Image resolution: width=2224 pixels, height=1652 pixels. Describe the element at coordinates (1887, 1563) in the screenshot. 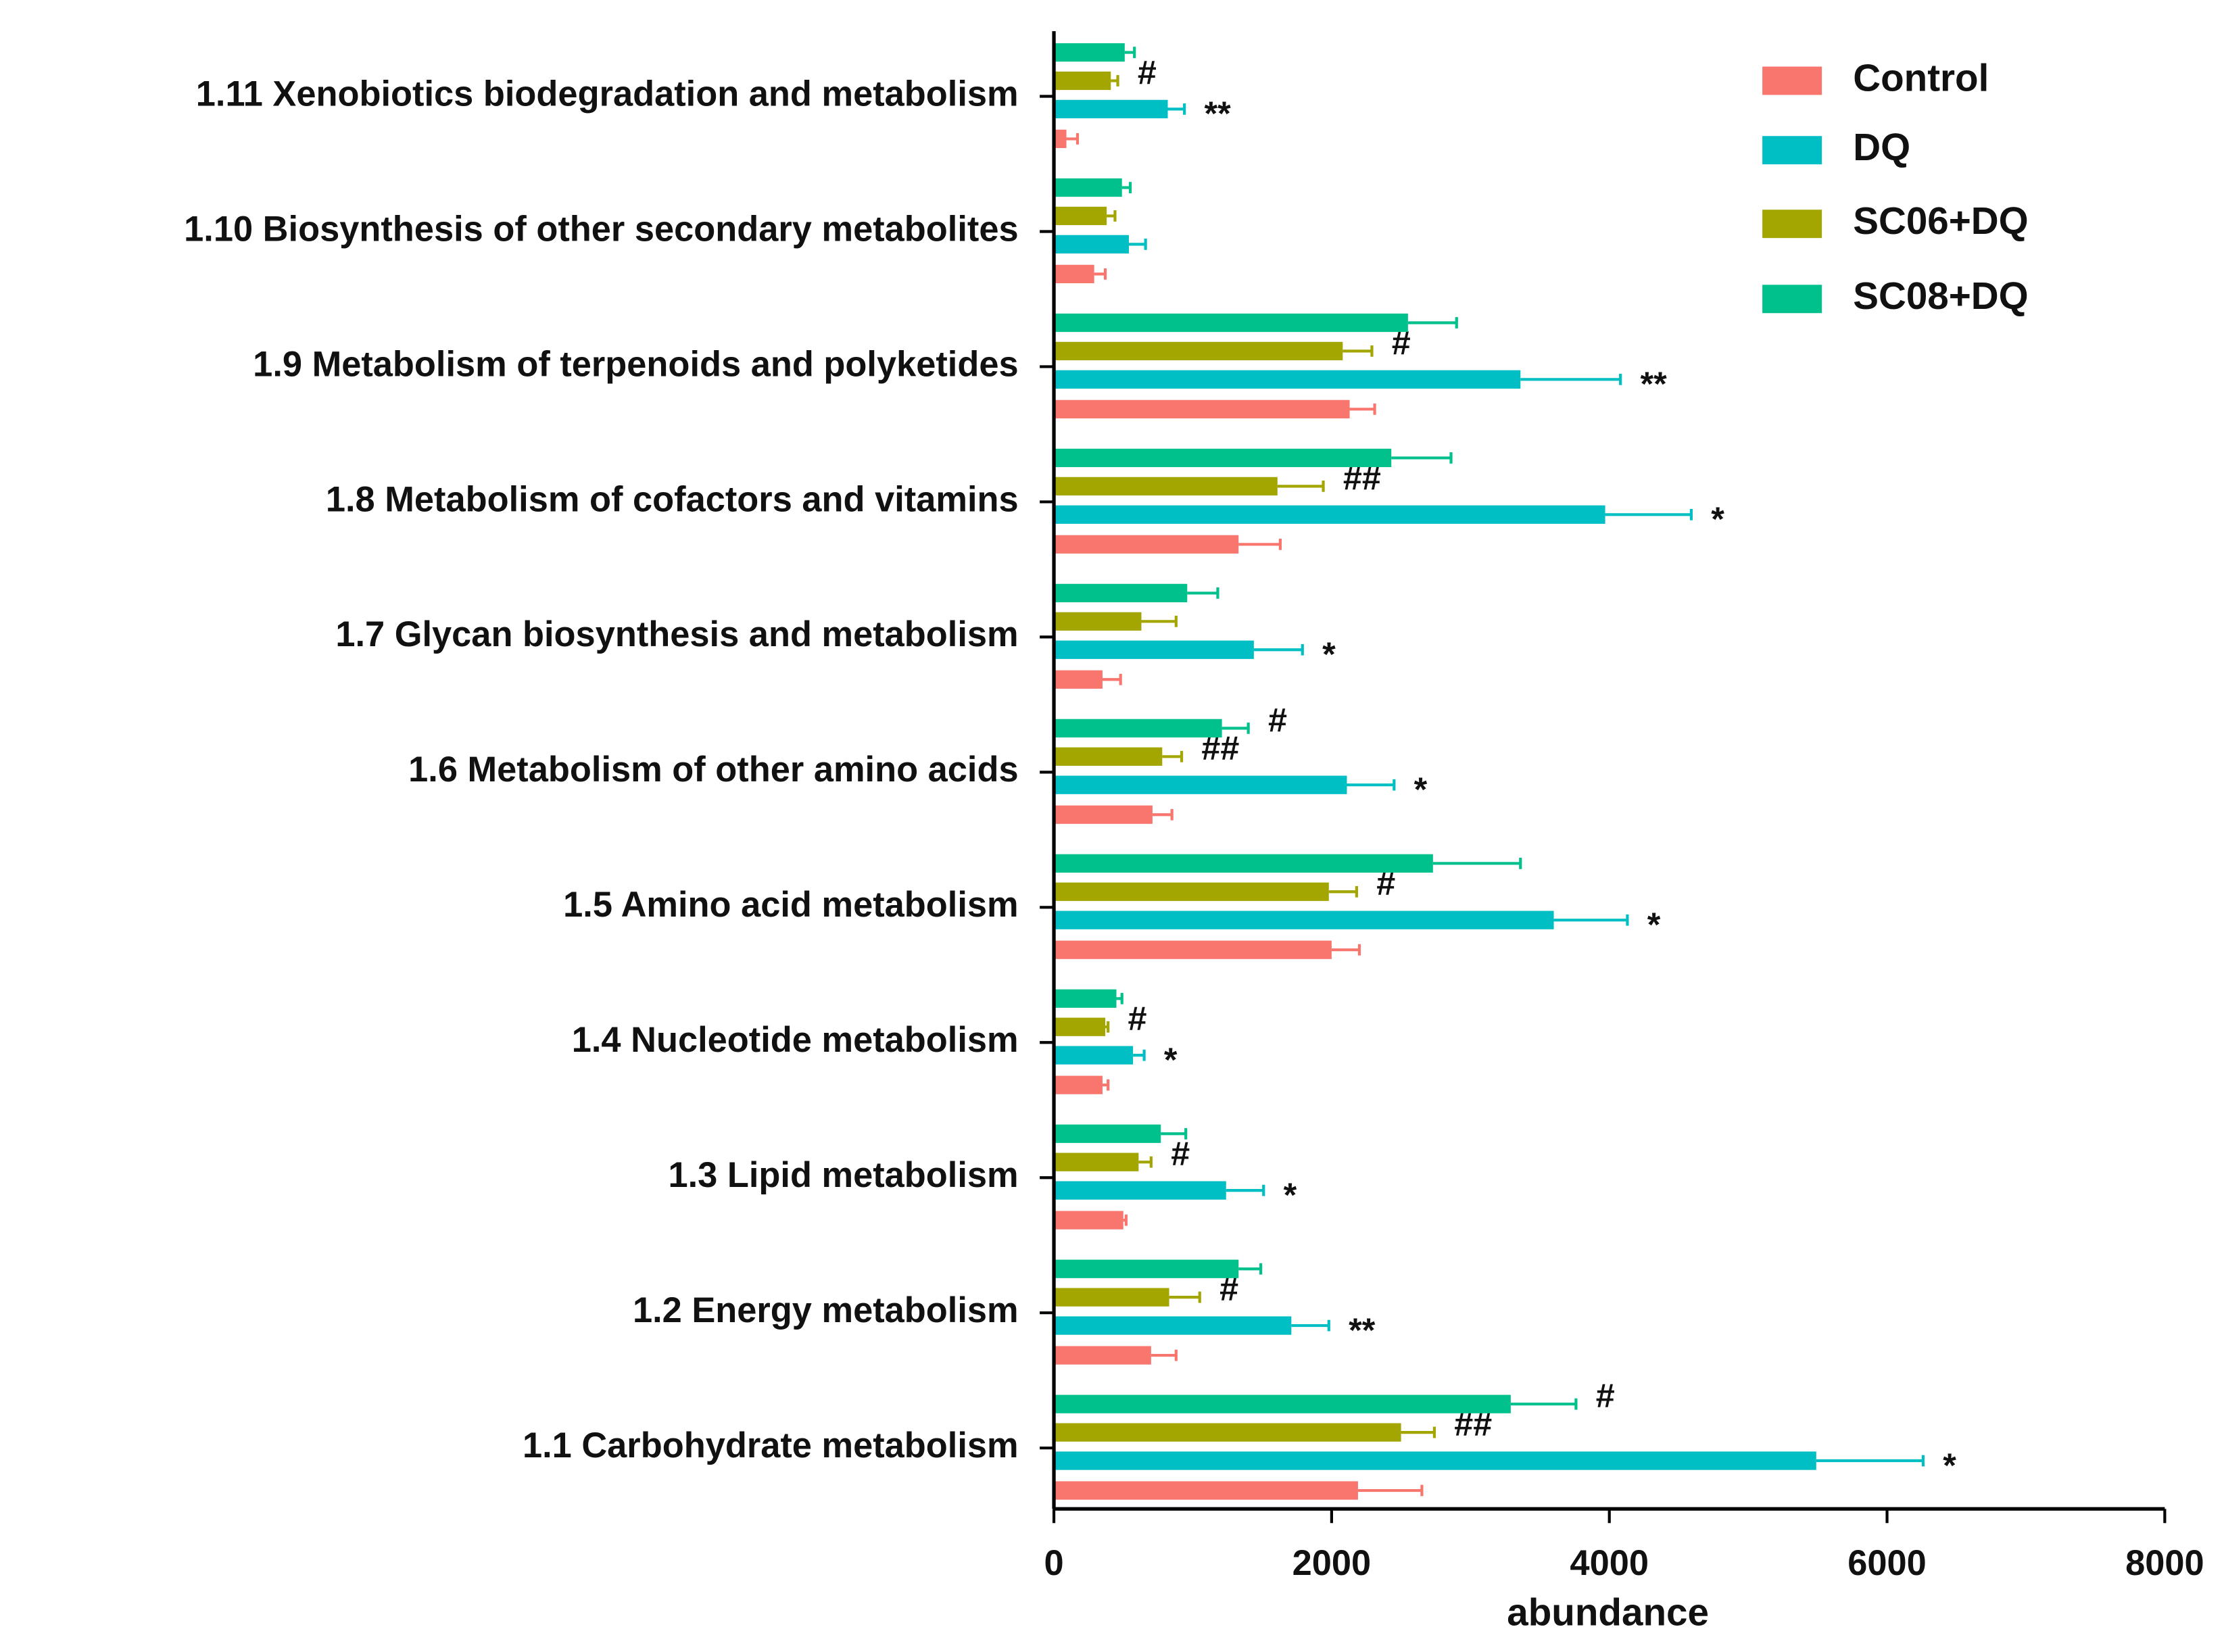

I see `x-tick-label: 6000` at that location.